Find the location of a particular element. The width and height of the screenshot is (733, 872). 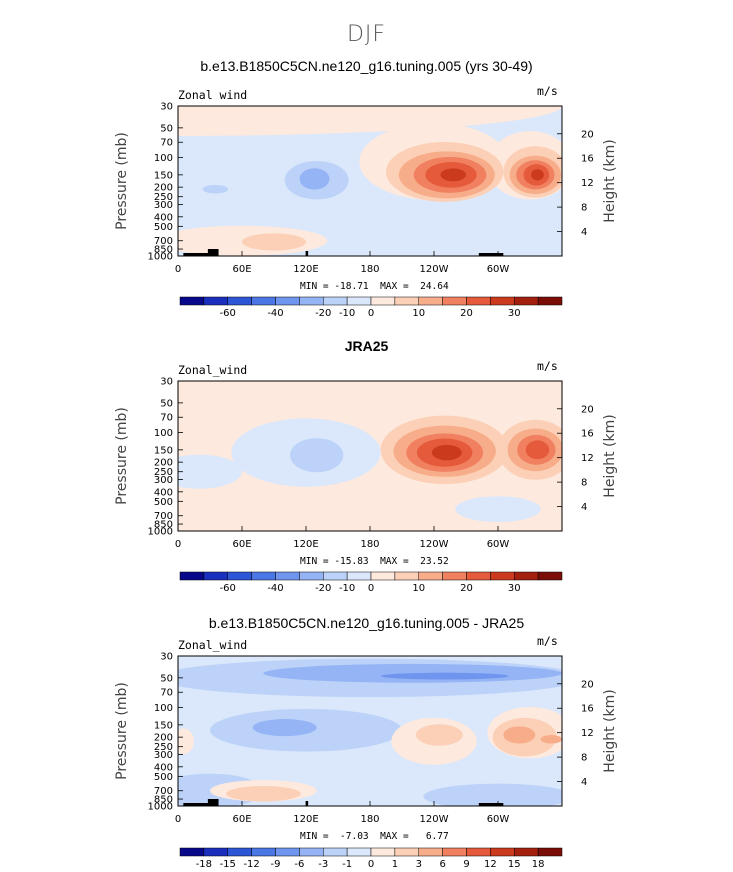

colorbar-label: -6 is located at coordinates (299, 864).